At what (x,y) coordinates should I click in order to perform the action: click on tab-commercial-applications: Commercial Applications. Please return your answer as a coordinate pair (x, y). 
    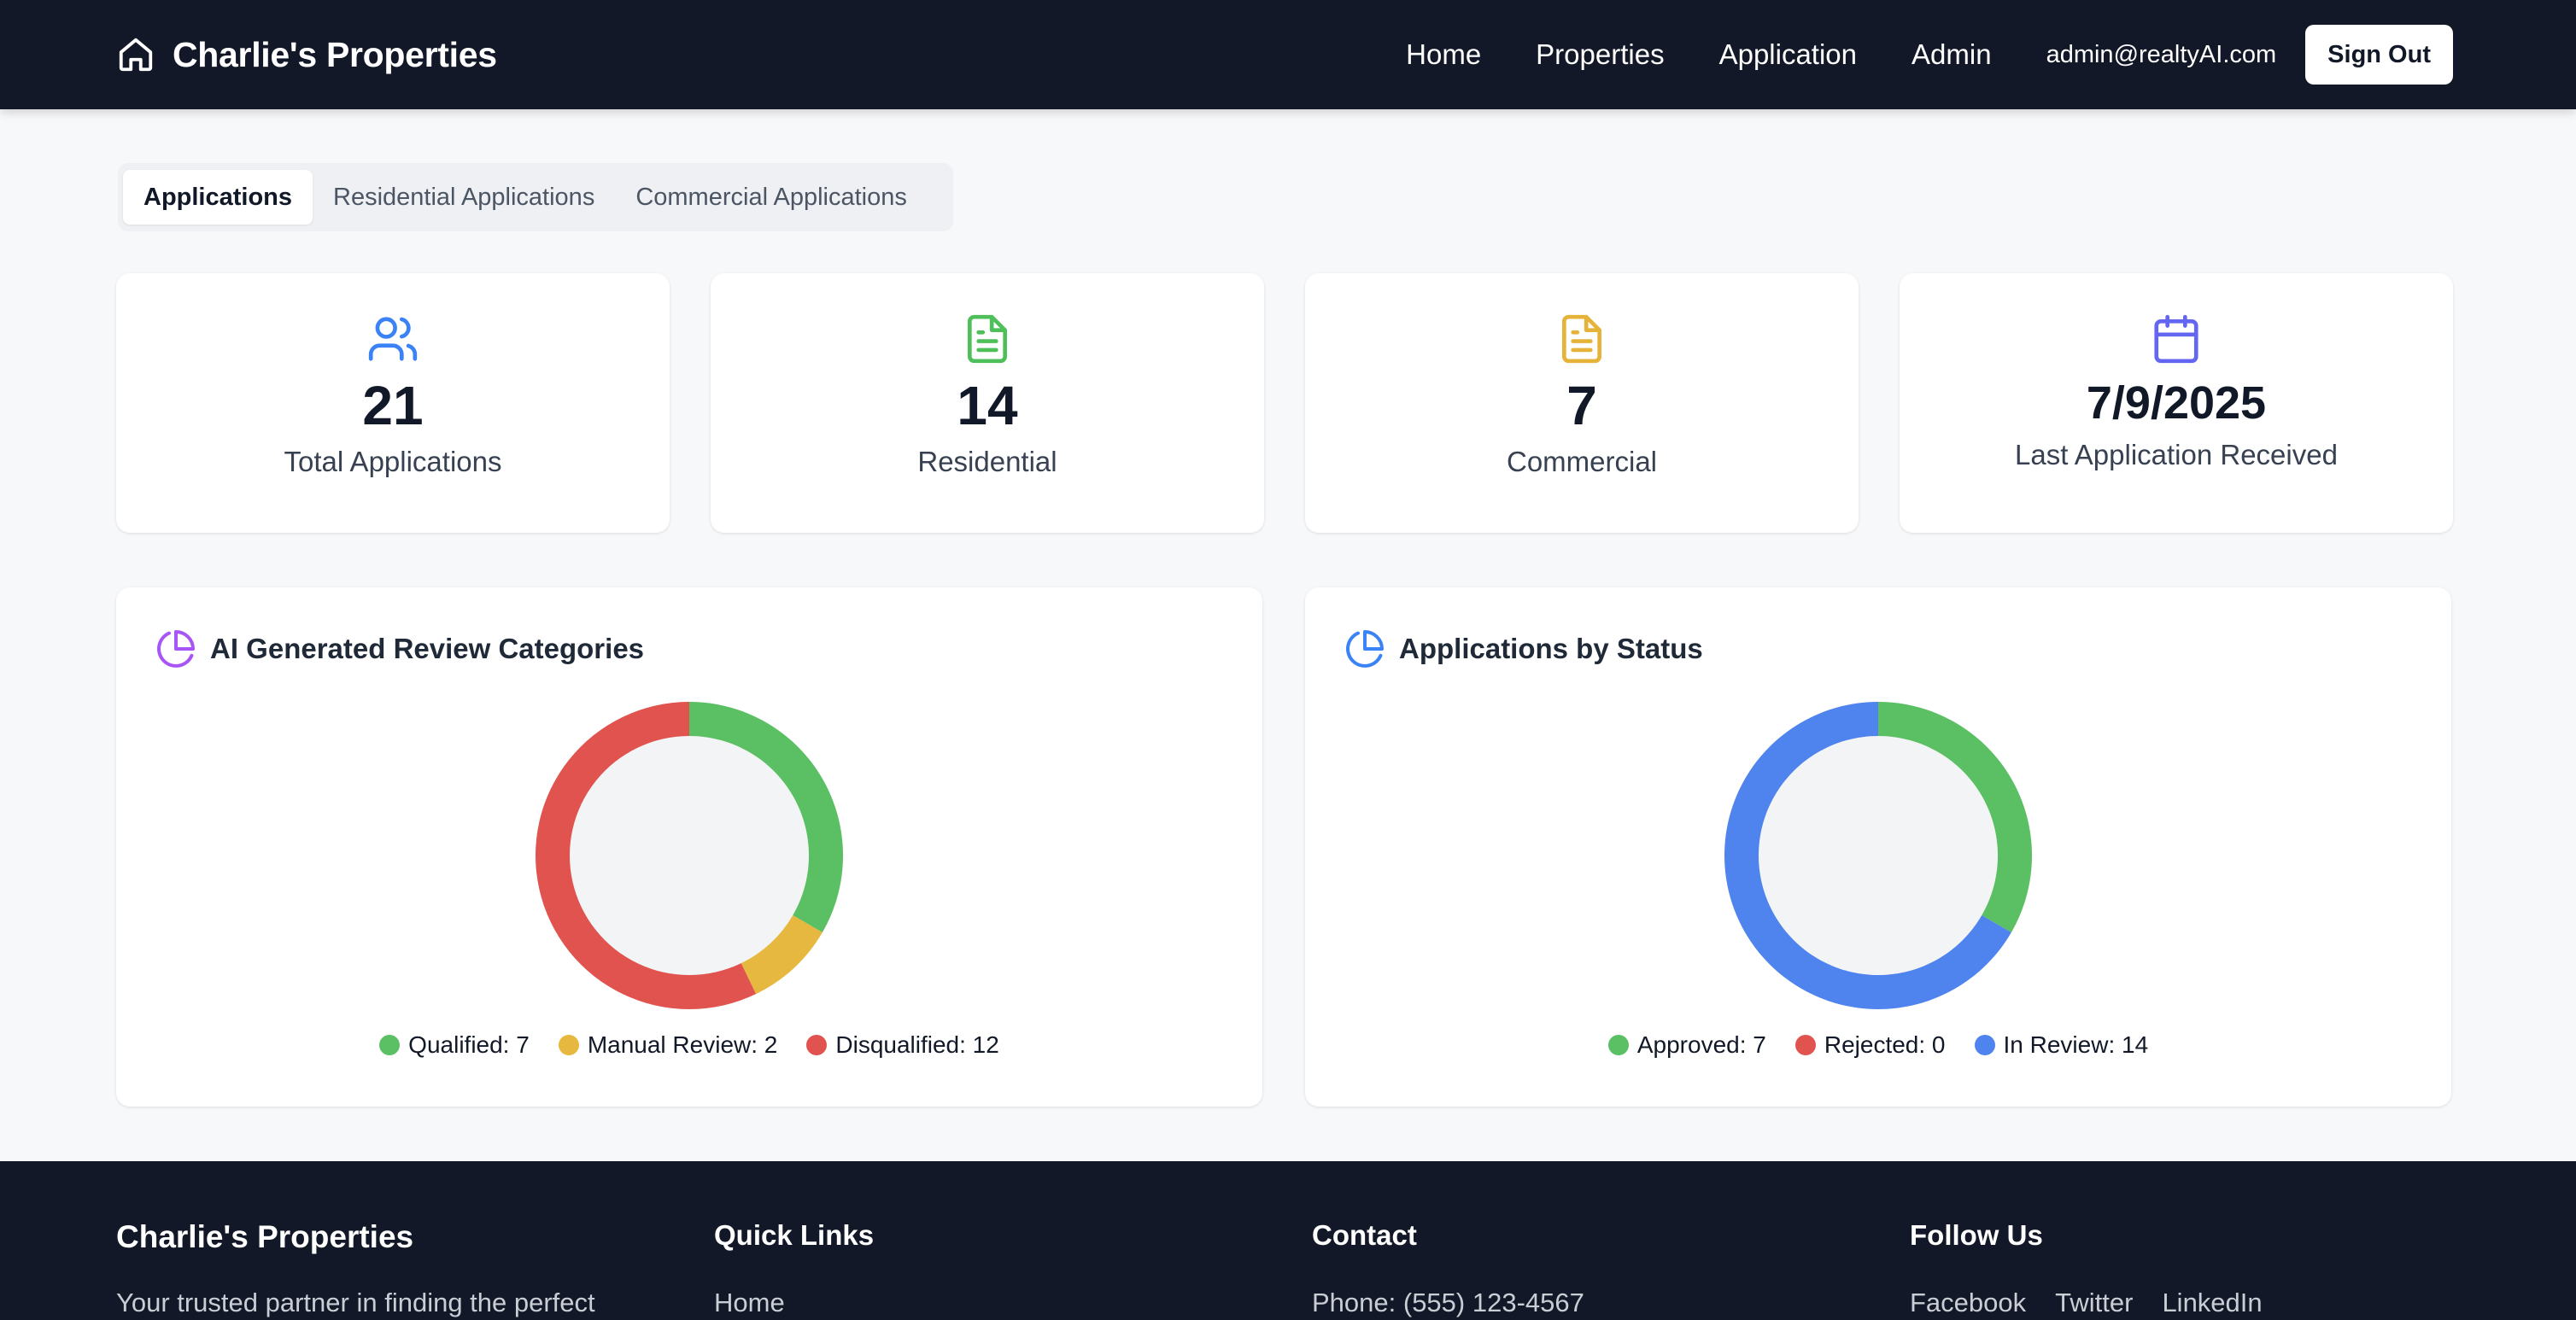
    Looking at the image, I should click on (771, 197).